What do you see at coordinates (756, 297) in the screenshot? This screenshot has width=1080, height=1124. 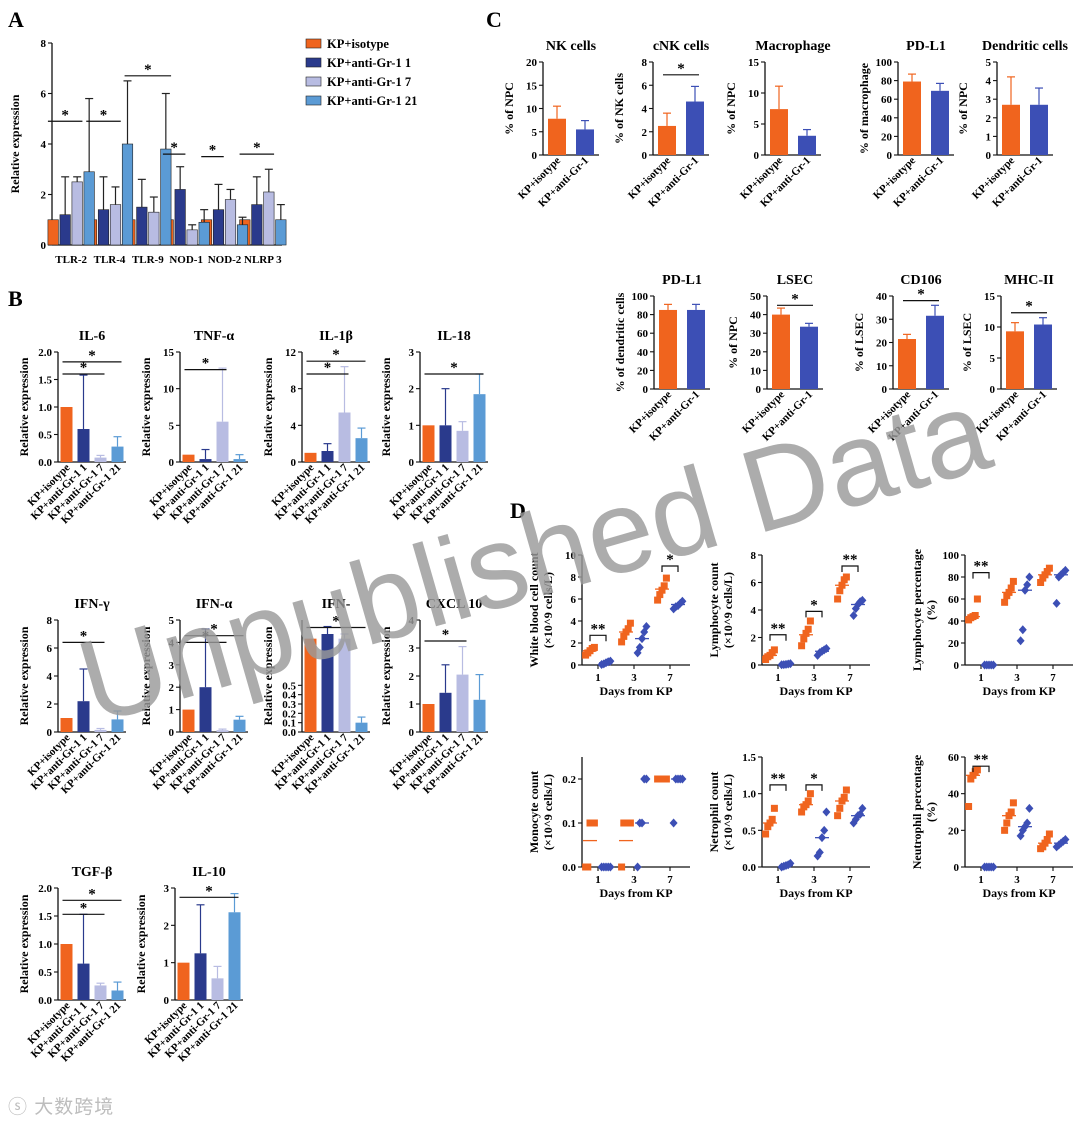 I see `y-tick-label: 50` at bounding box center [756, 297].